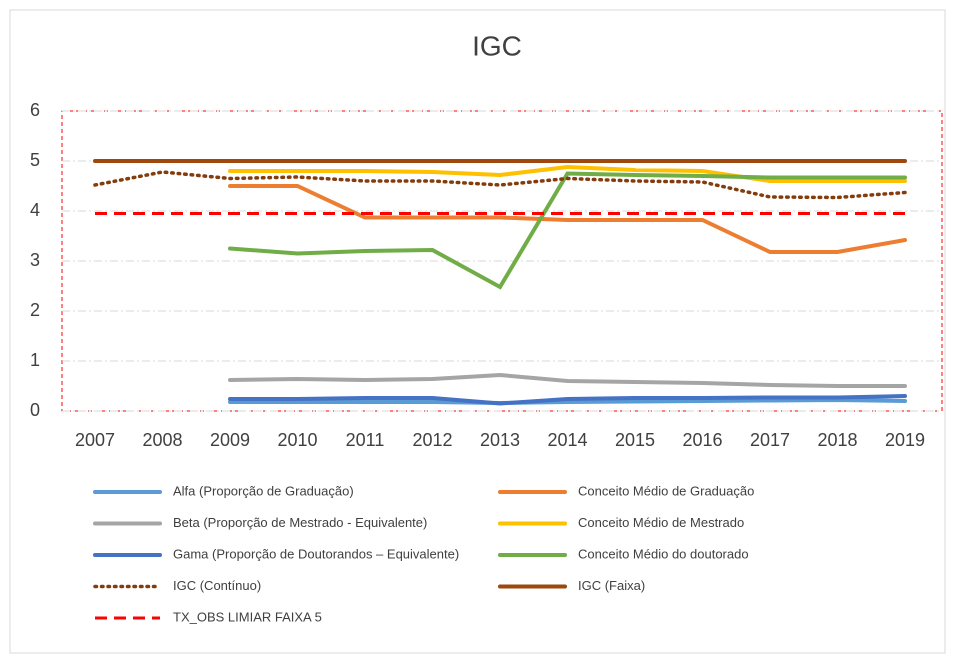 This screenshot has height=654, width=956. Describe the element at coordinates (247, 616) in the screenshot. I see `legend-label: TX_OBS LIMIAR FAIXA 5` at that location.